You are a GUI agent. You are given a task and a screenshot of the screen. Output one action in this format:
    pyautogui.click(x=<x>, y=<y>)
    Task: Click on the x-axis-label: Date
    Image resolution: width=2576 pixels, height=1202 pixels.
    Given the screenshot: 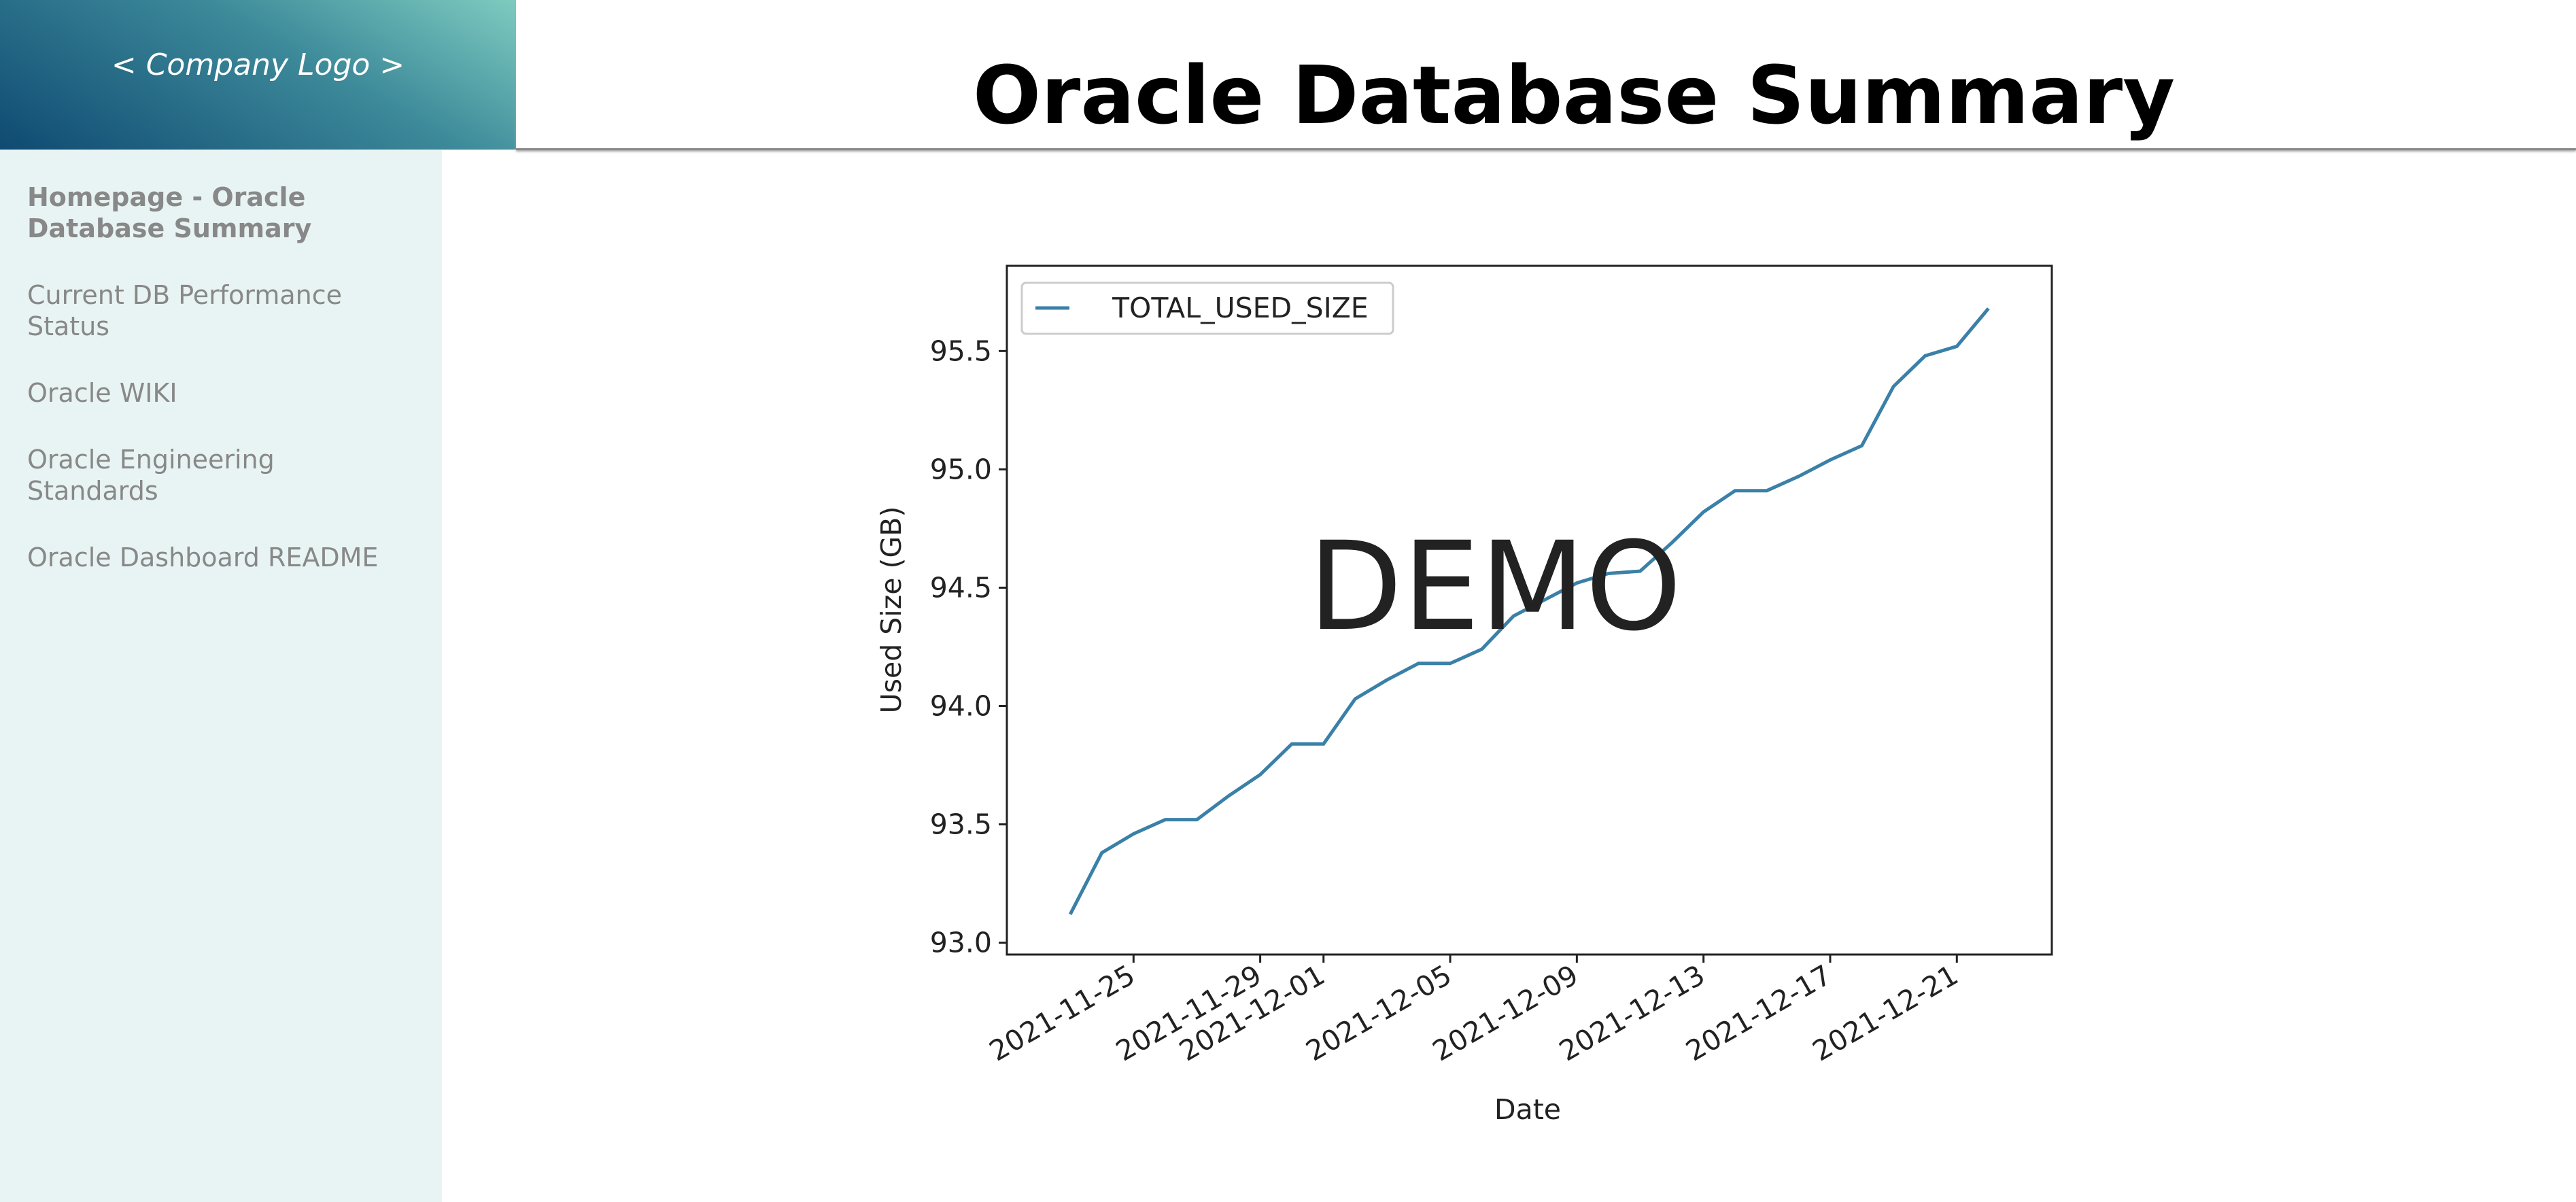 What is the action you would take?
    pyautogui.click(x=1527, y=1109)
    